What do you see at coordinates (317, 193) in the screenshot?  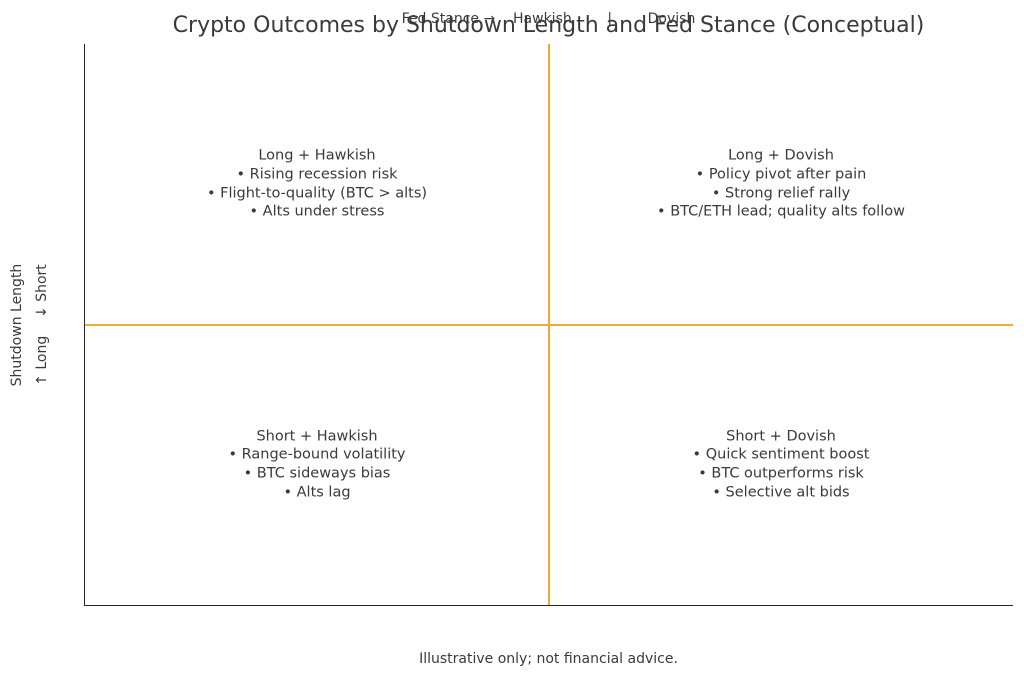 I see `quadrant-bullet: Flight-to-quality (BTC > alts)` at bounding box center [317, 193].